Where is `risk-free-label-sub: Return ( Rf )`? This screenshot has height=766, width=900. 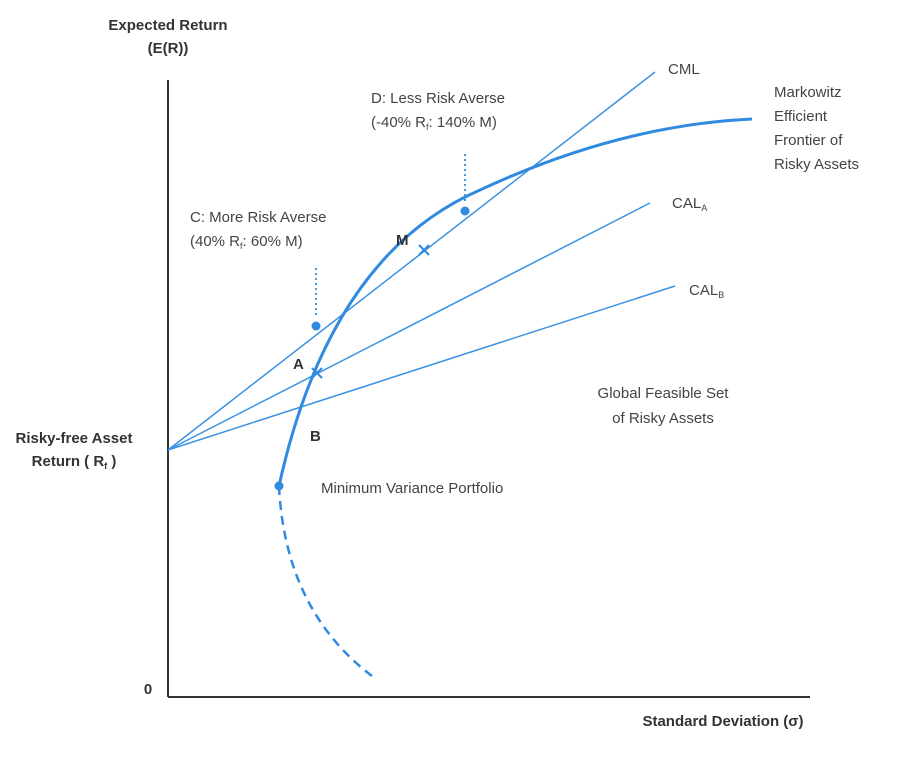 risk-free-label-sub: Return ( Rf ) is located at coordinates (74, 462).